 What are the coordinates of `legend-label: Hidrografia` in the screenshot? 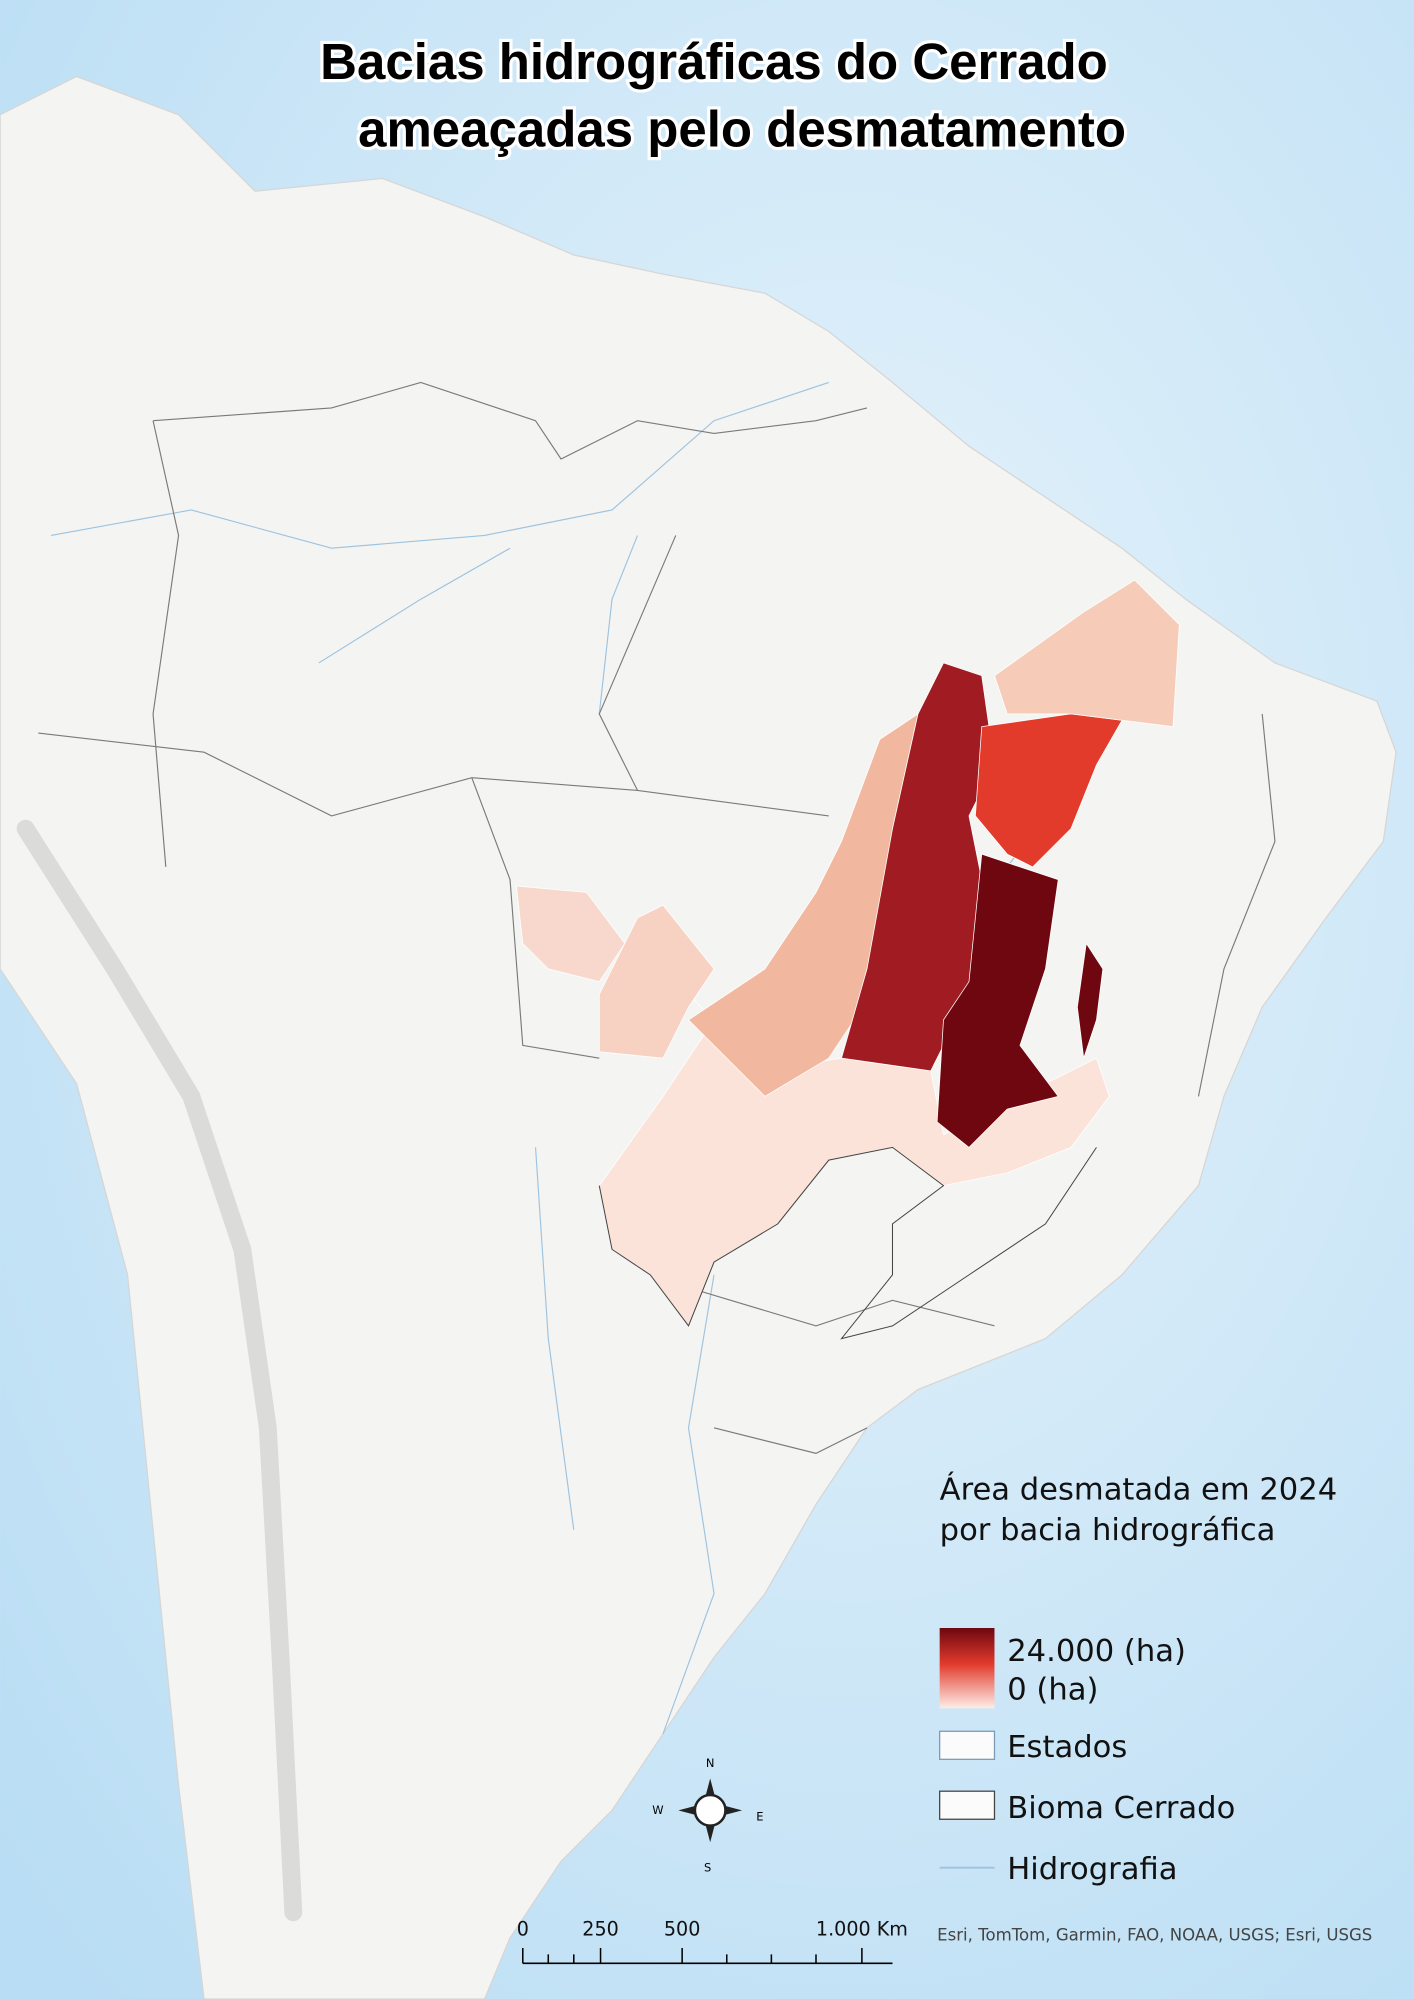 It's located at (1092, 1869).